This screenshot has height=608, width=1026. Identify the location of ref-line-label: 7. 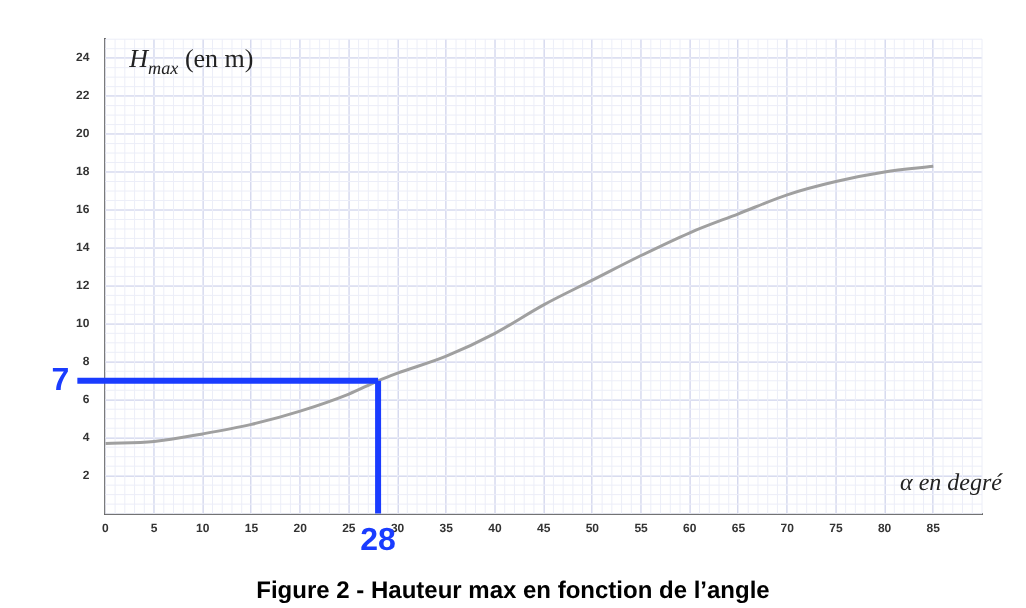
(60, 380).